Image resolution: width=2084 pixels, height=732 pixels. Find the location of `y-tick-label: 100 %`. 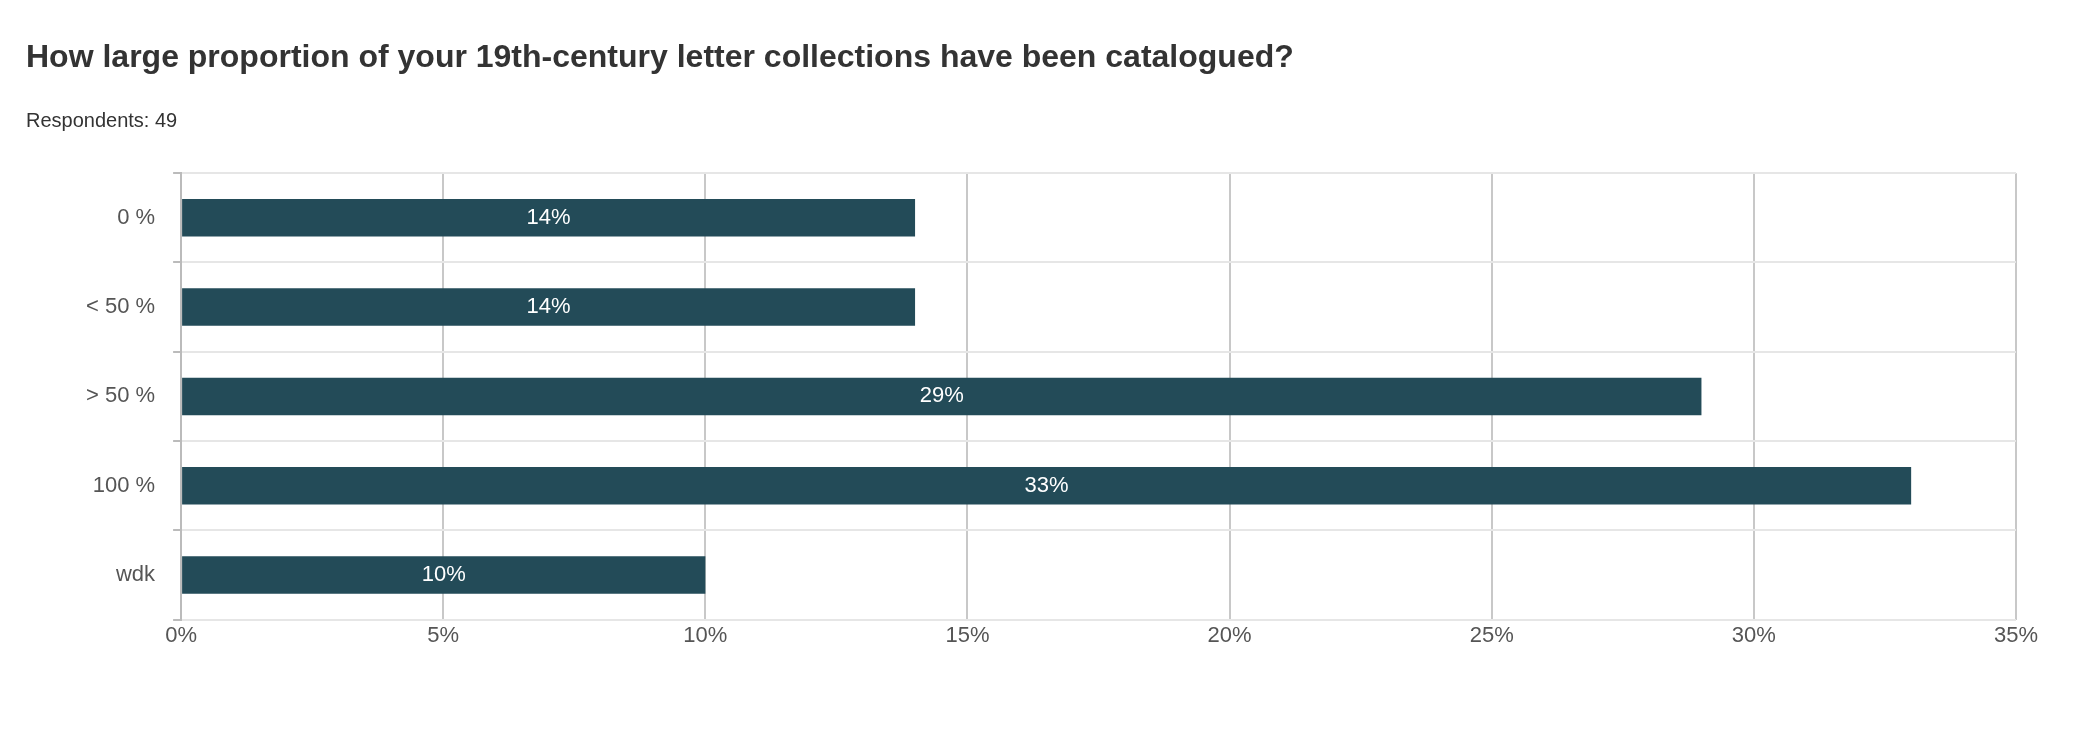

y-tick-label: 100 % is located at coordinates (124, 484).